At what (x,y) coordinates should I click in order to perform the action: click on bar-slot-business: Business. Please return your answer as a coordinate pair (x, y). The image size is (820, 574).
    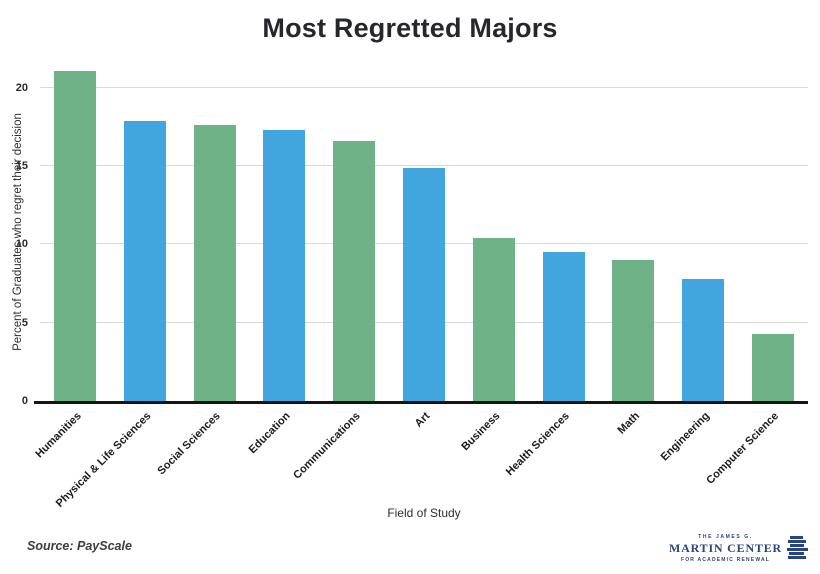
    Looking at the image, I should click on (494, 255).